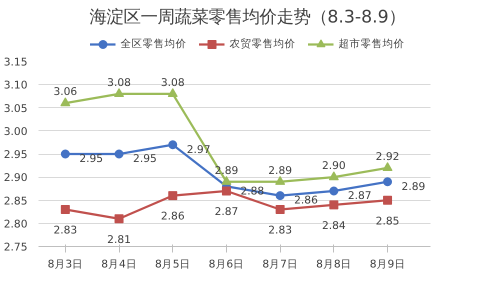 The height and width of the screenshot is (290, 482). I want to click on y-tick-label: 2.80, so click(16, 223).